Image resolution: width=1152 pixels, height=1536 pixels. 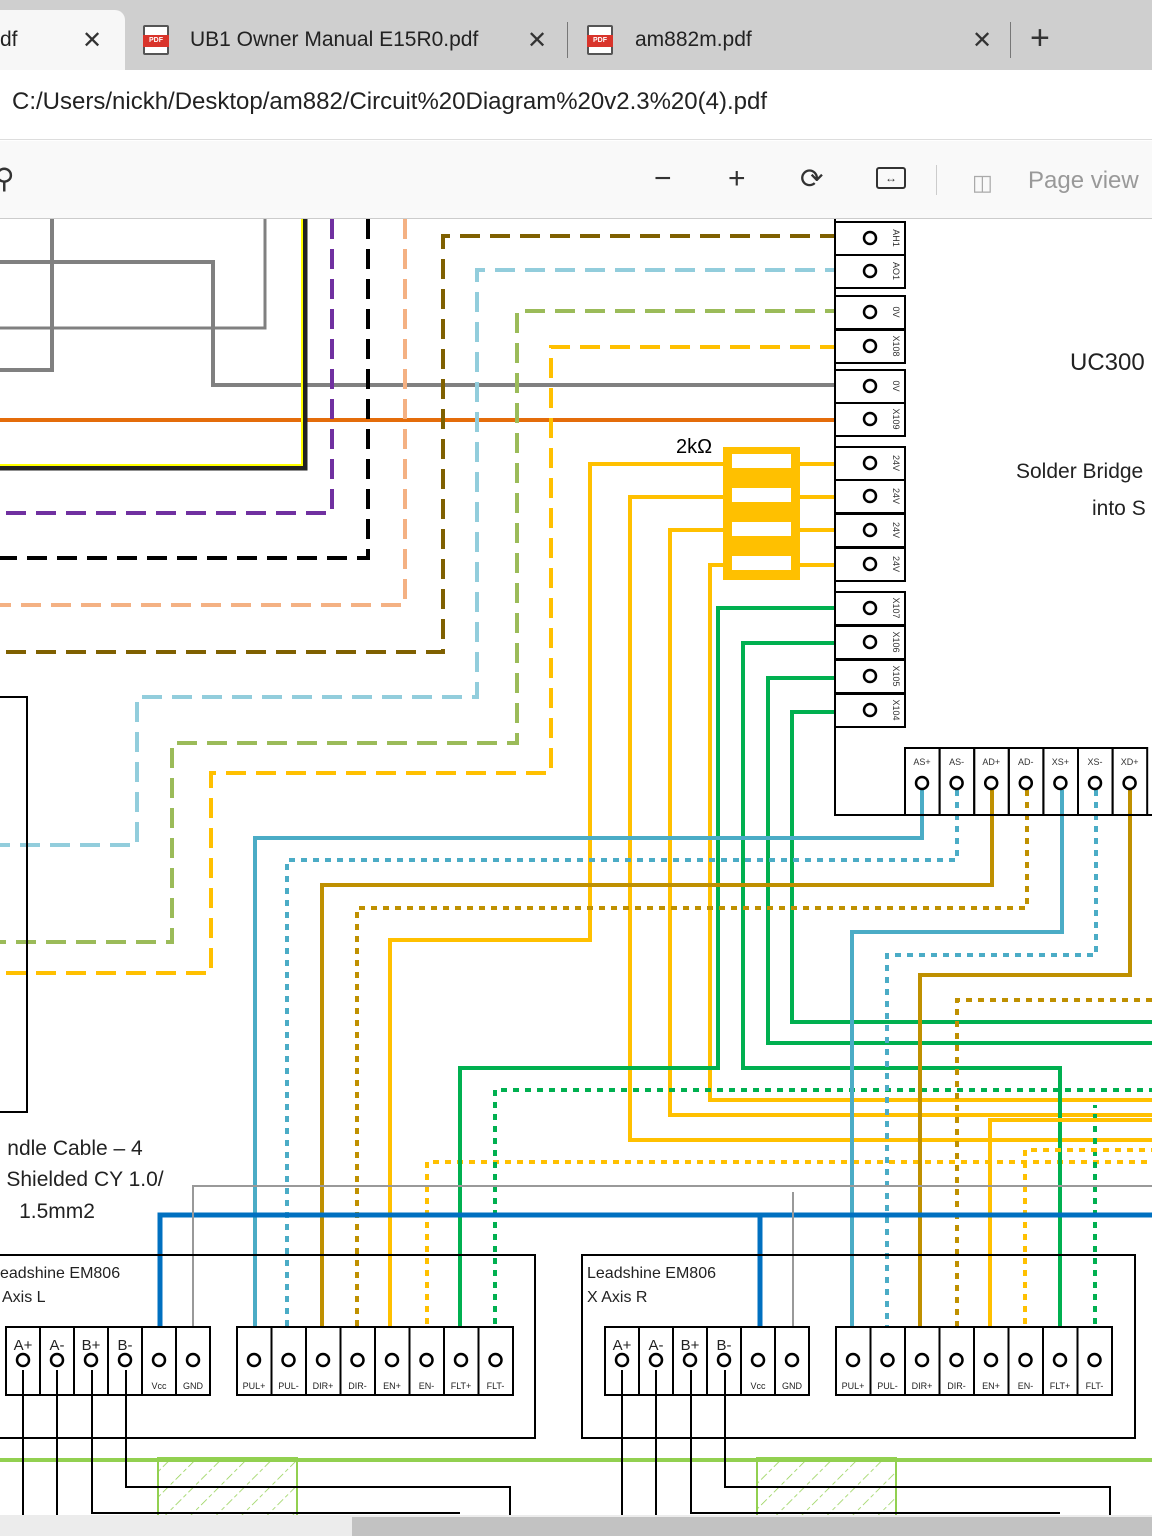 What do you see at coordinates (323, 1386) in the screenshot?
I see `pin-label: DIR+` at bounding box center [323, 1386].